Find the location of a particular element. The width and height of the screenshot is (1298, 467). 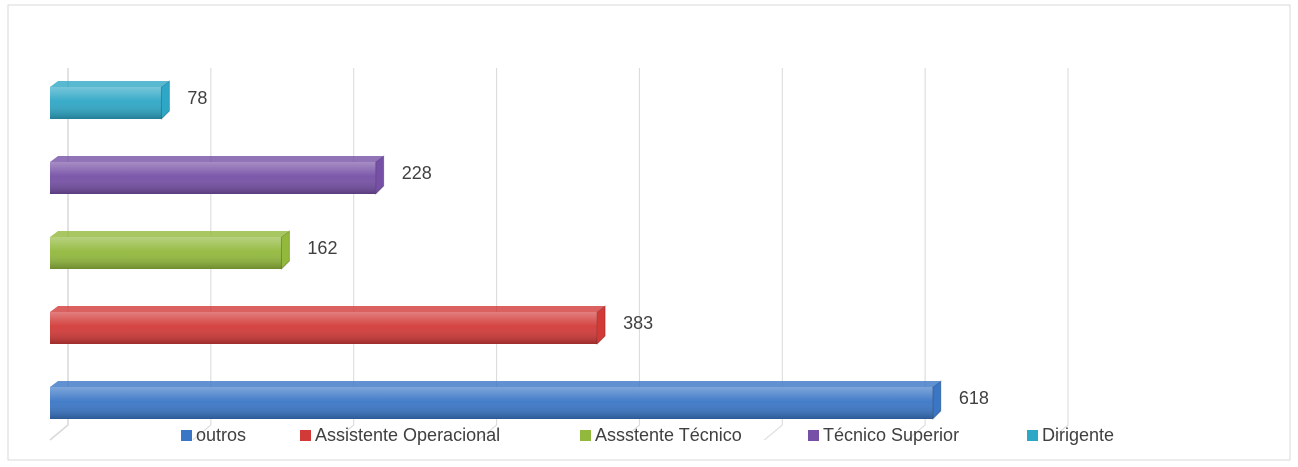

data-label: 162 is located at coordinates (322, 248).